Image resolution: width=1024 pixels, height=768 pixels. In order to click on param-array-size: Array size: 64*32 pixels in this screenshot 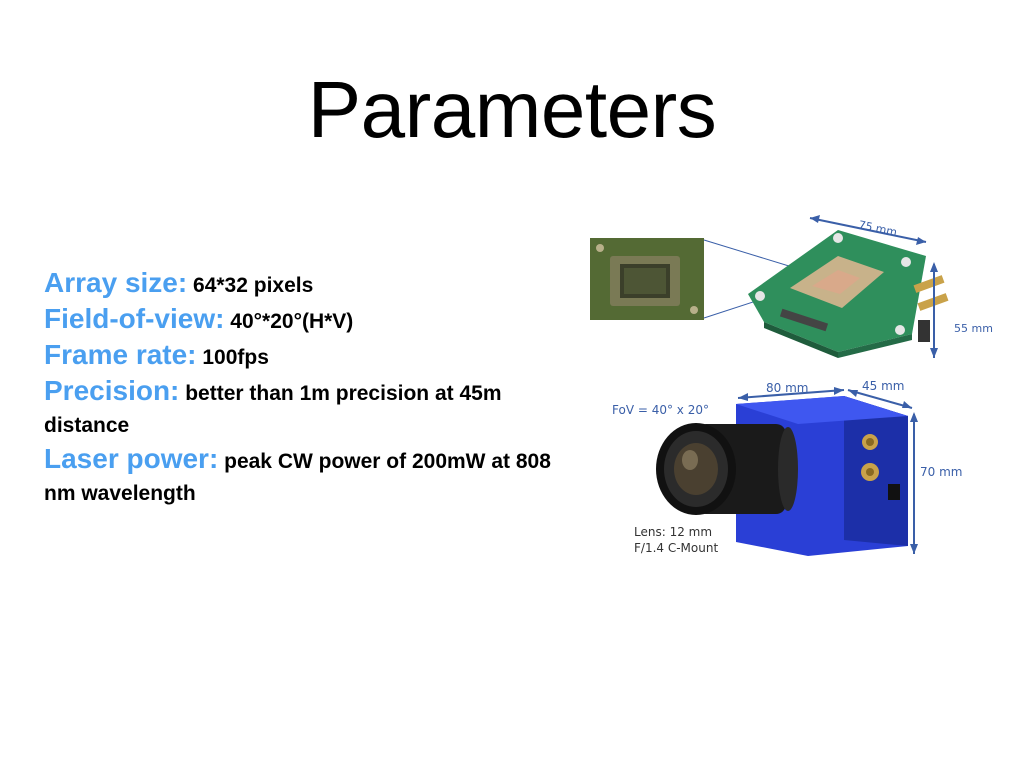, I will do `click(309, 284)`.